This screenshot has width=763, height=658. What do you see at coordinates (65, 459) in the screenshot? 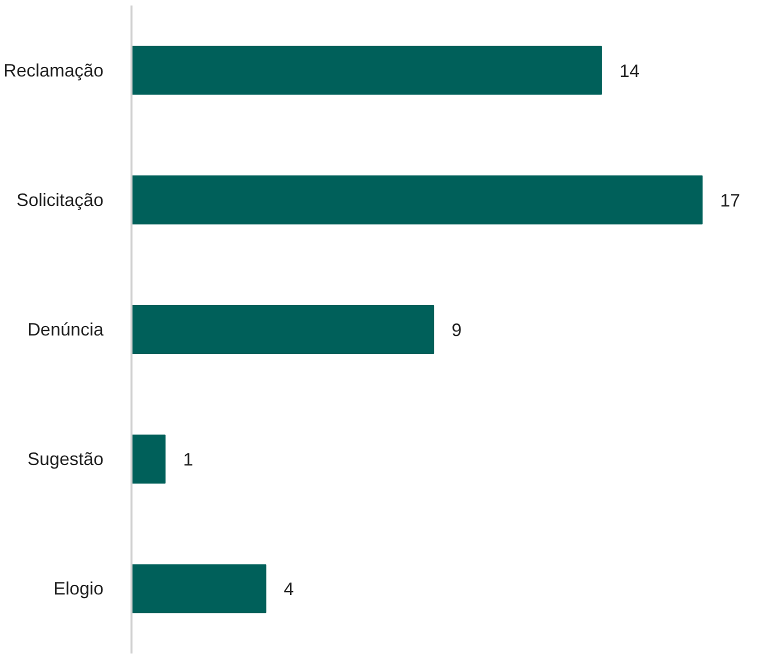
I see `y-tick-label: Sugestão` at bounding box center [65, 459].